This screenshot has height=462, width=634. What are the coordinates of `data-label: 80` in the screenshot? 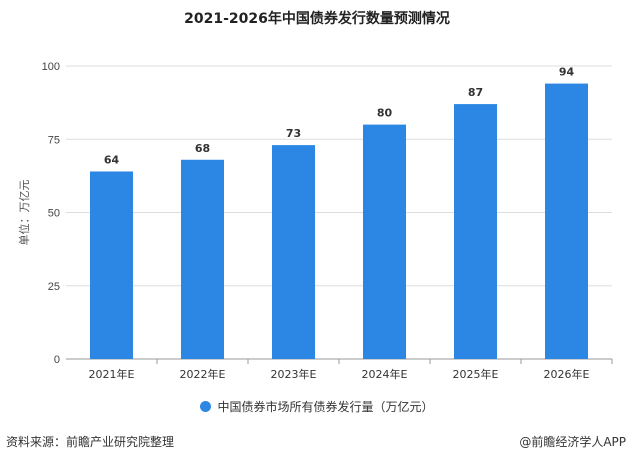 It's located at (385, 113).